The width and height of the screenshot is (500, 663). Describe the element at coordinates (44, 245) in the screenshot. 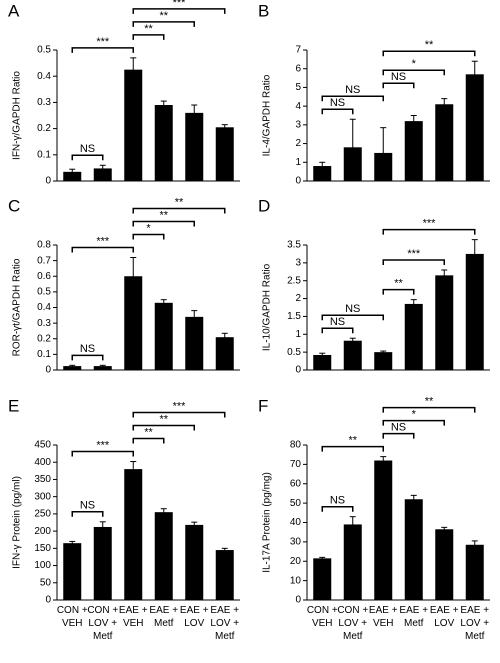

I see `y-tick-label: 0.8` at that location.